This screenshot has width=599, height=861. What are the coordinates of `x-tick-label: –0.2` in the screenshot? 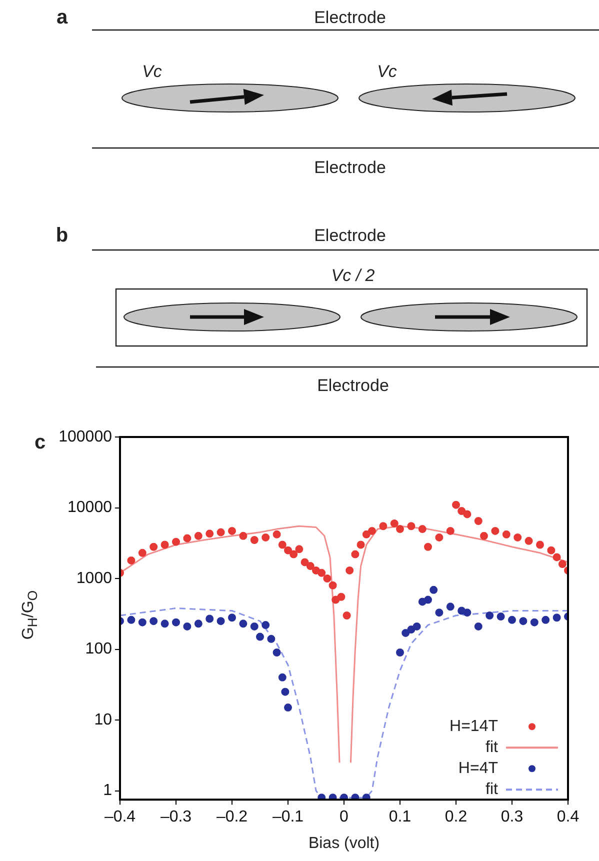 It's located at (232, 817).